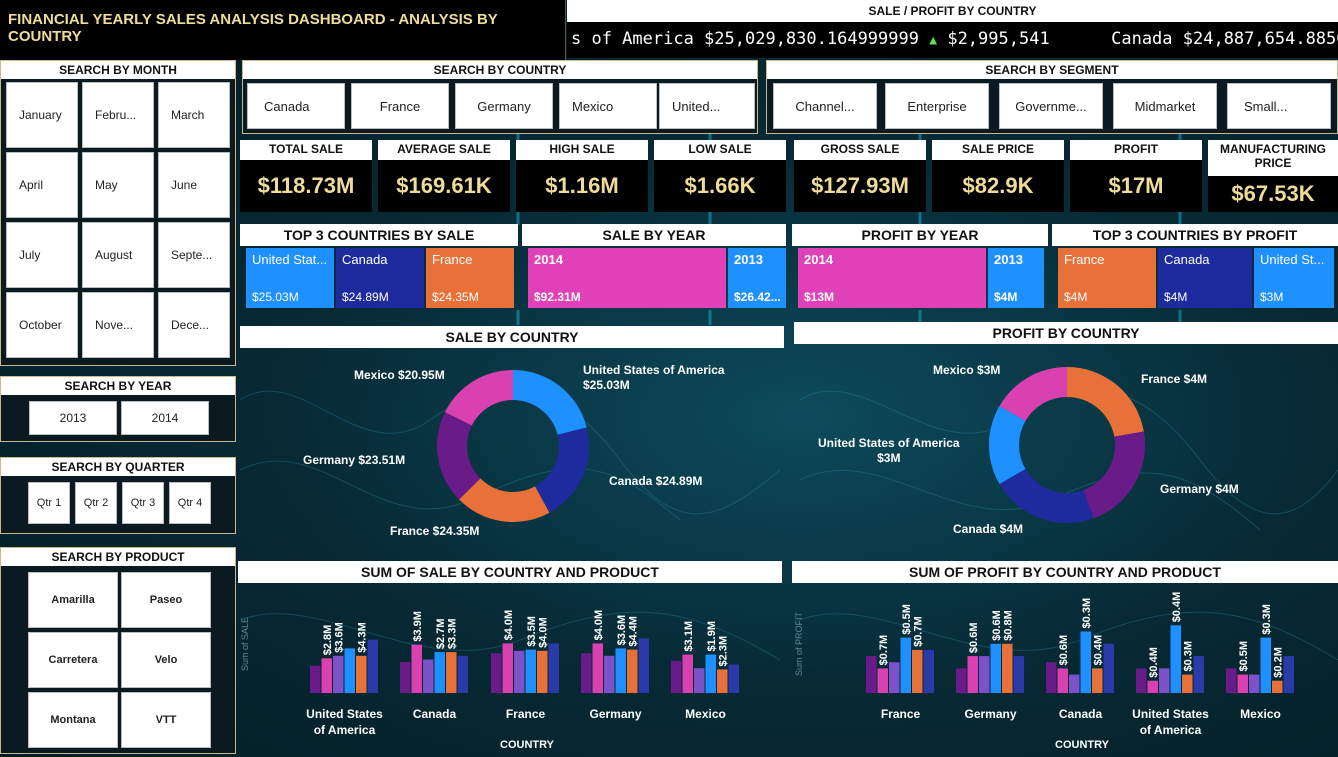  Describe the element at coordinates (627, 278) in the screenshot. I see `sale-year-tile-2014: 2014 $92.31M` at that location.